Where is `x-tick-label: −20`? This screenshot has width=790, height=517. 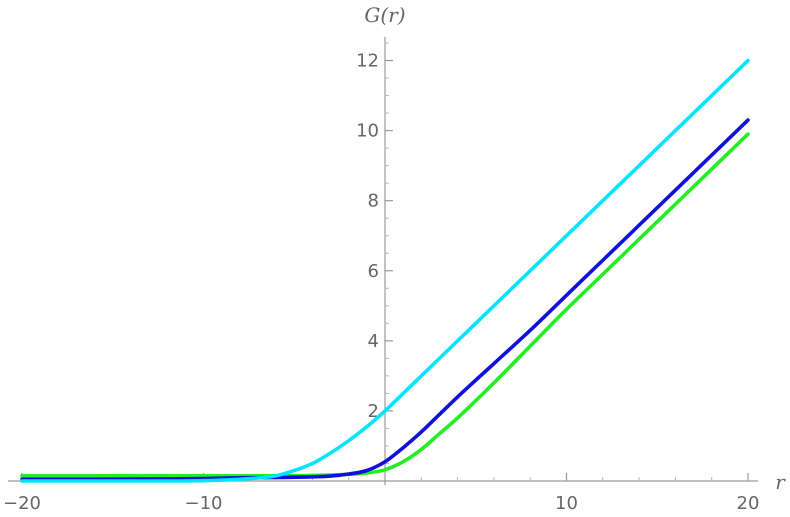
x-tick-label: −20 is located at coordinates (22, 503).